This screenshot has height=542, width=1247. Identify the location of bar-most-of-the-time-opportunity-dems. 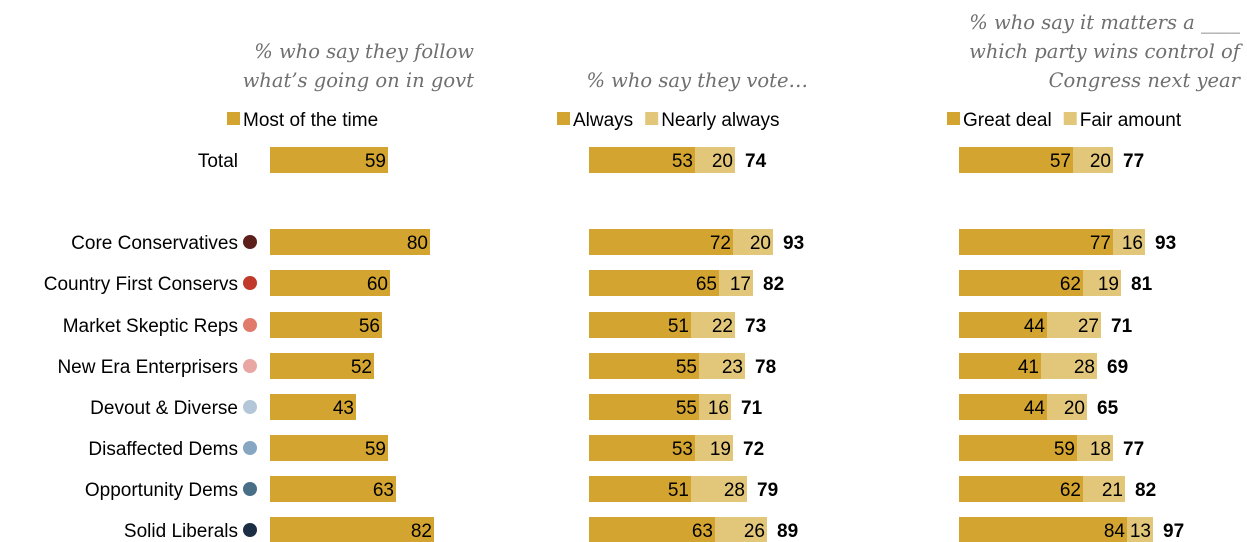
(333, 489).